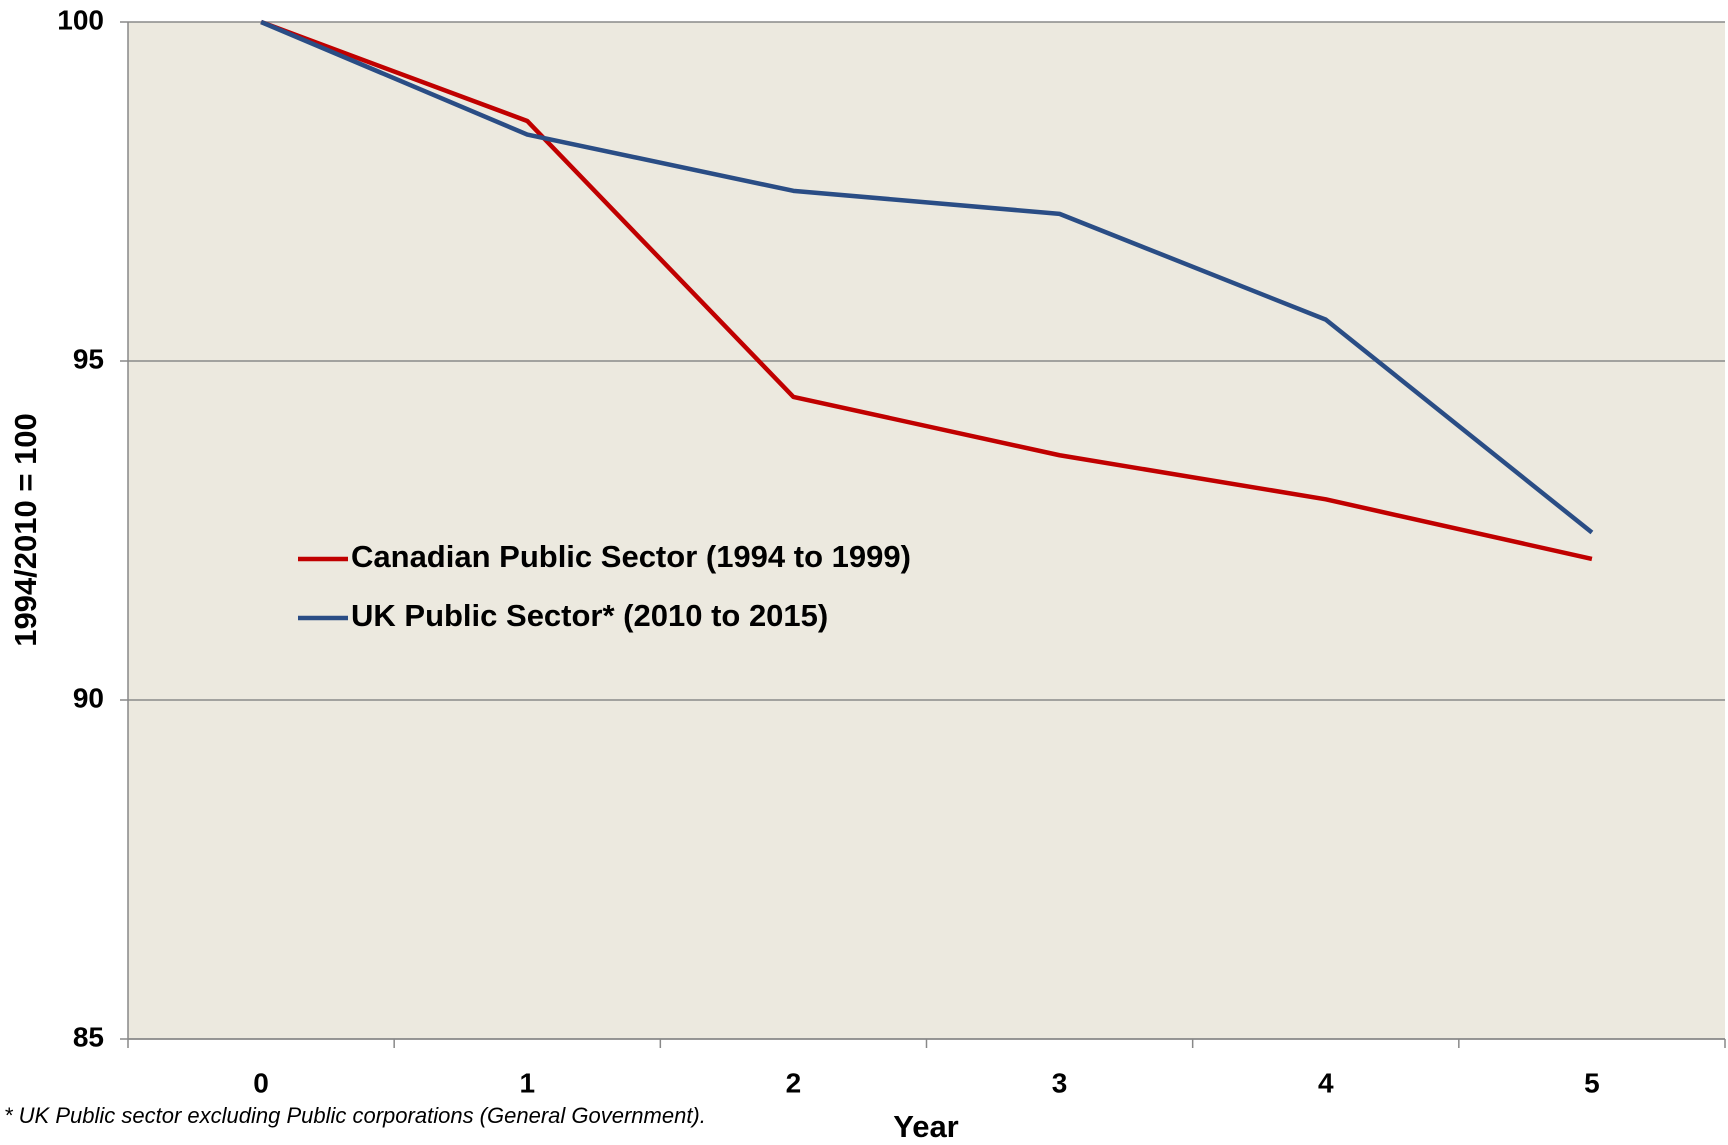 The width and height of the screenshot is (1728, 1145). What do you see at coordinates (88, 1036) in the screenshot?
I see `y-tick-label: 85` at bounding box center [88, 1036].